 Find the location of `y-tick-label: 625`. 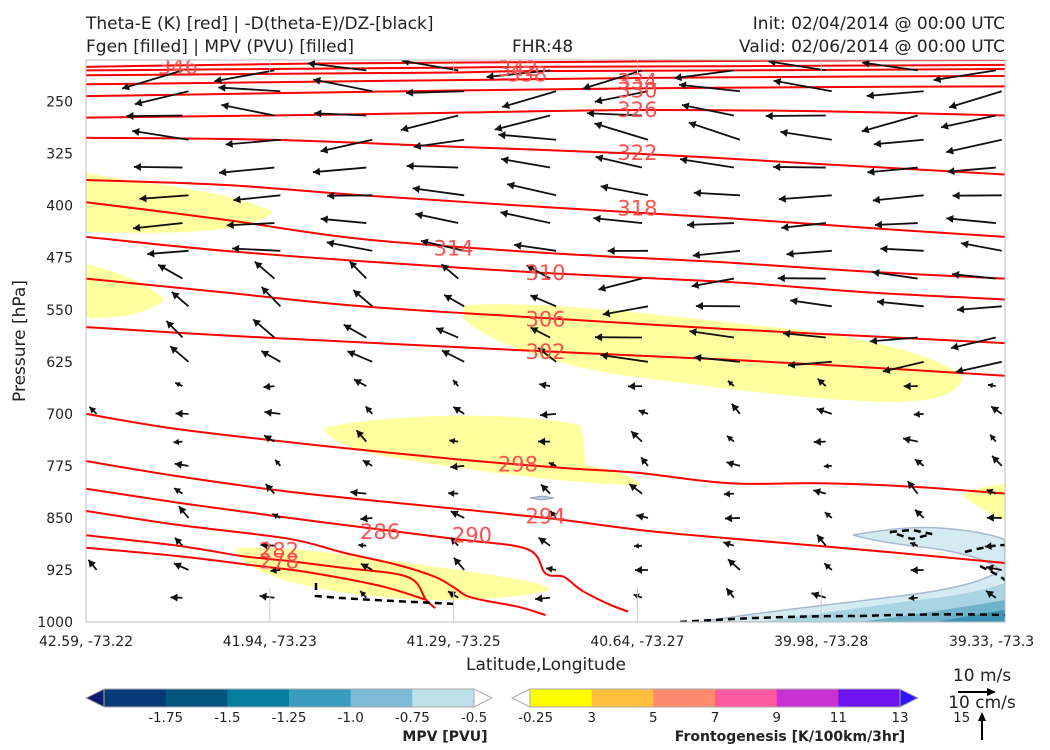

y-tick-label: 625 is located at coordinates (59, 363).